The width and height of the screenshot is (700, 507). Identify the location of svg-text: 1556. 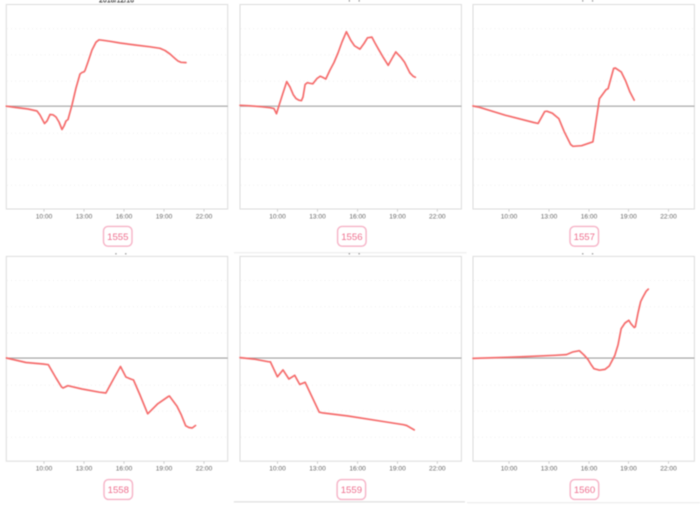
(351, 237).